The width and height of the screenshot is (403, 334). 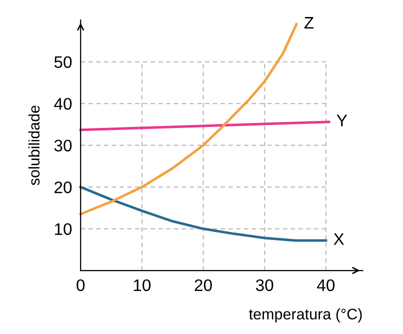 I want to click on y-tick-label: 40, so click(x=63, y=104).